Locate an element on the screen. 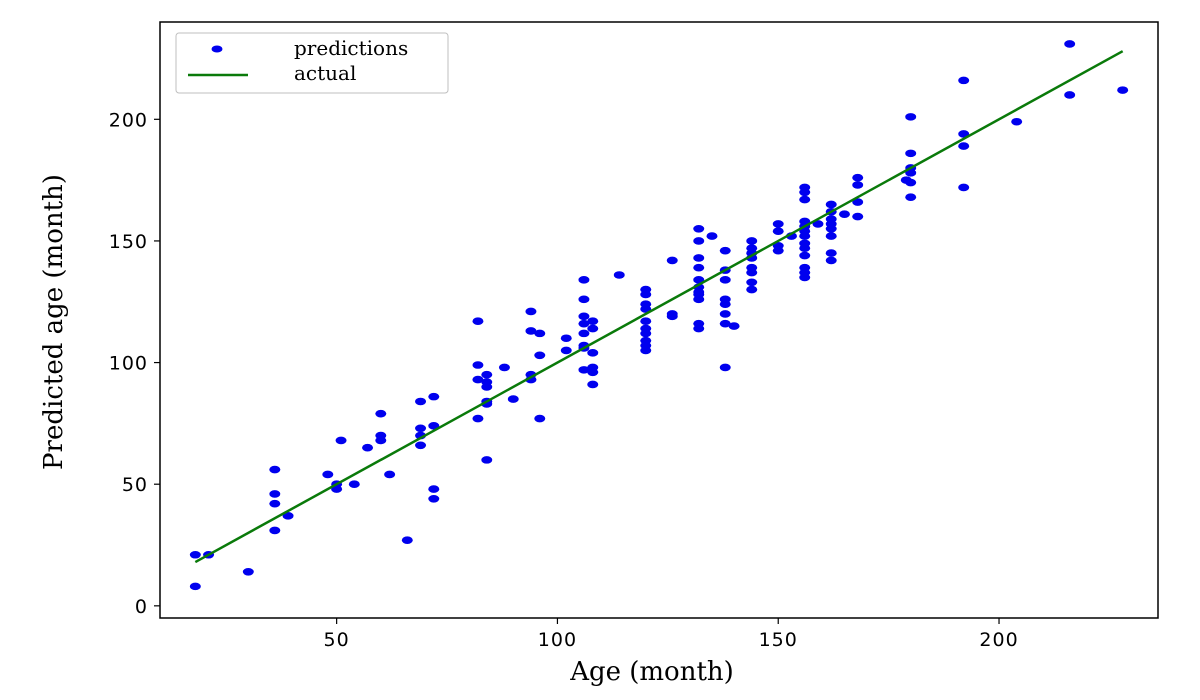 This screenshot has height=700, width=1200. x-tick-label: 100 is located at coordinates (557, 640).